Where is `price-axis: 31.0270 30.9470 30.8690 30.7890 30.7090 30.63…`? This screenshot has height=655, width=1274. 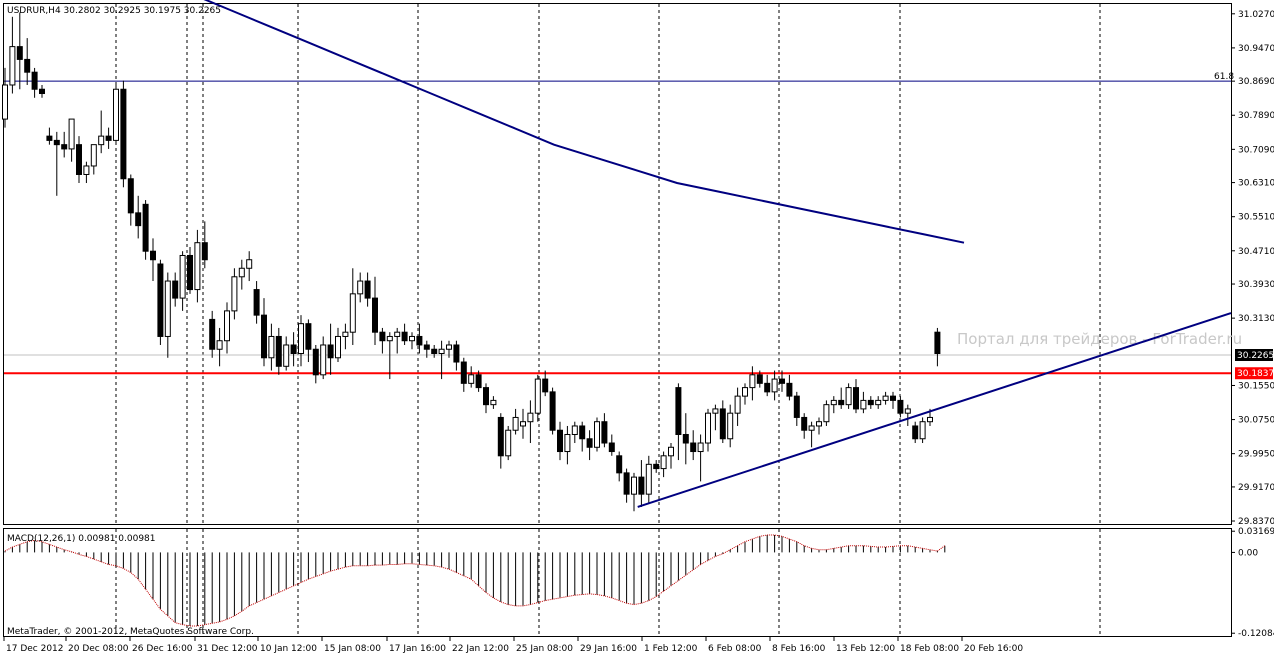 price-axis: 31.0270 30.9470 30.8690 30.7890 30.7090 30.63… is located at coordinates (1252, 268).